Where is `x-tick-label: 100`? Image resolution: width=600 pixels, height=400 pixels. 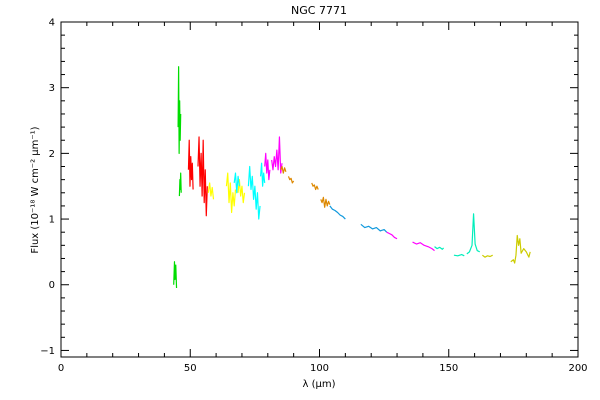
x-tick-label: 100 is located at coordinates (319, 368).